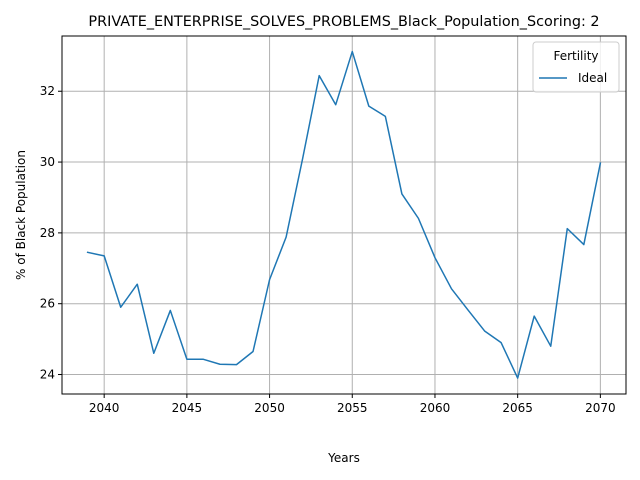  What do you see at coordinates (187, 408) in the screenshot?
I see `x-tick-label: 2045` at bounding box center [187, 408].